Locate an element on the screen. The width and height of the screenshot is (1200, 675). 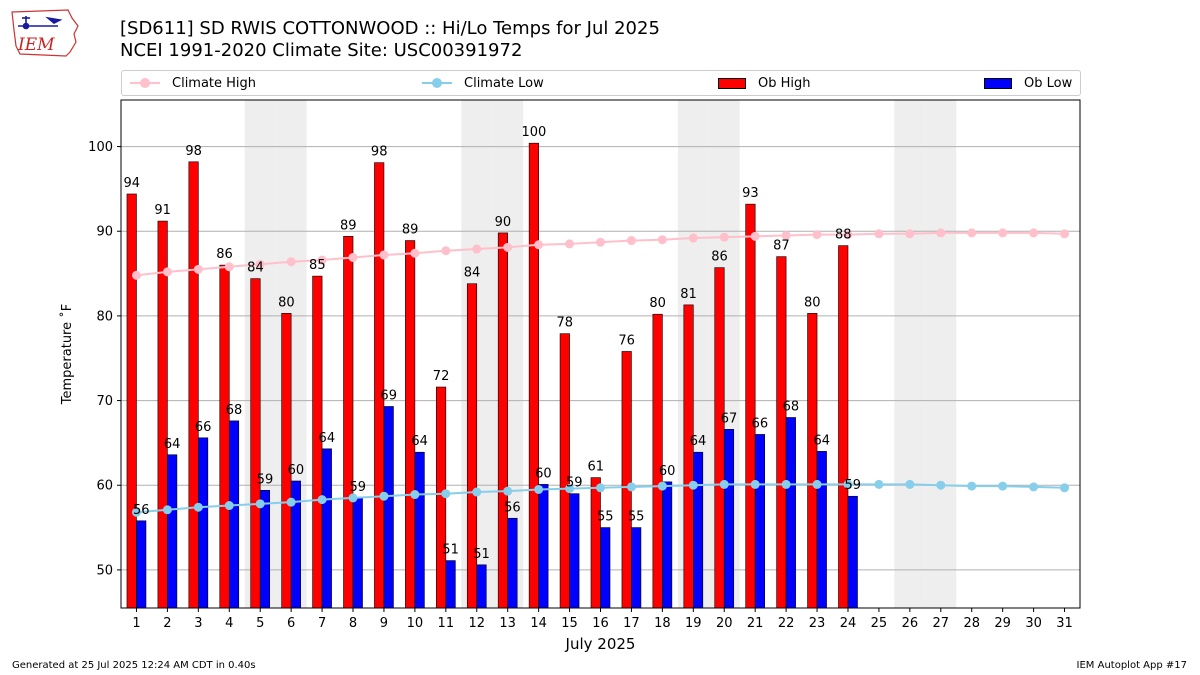
ob-high-data-label: 61 is located at coordinates (595, 467).